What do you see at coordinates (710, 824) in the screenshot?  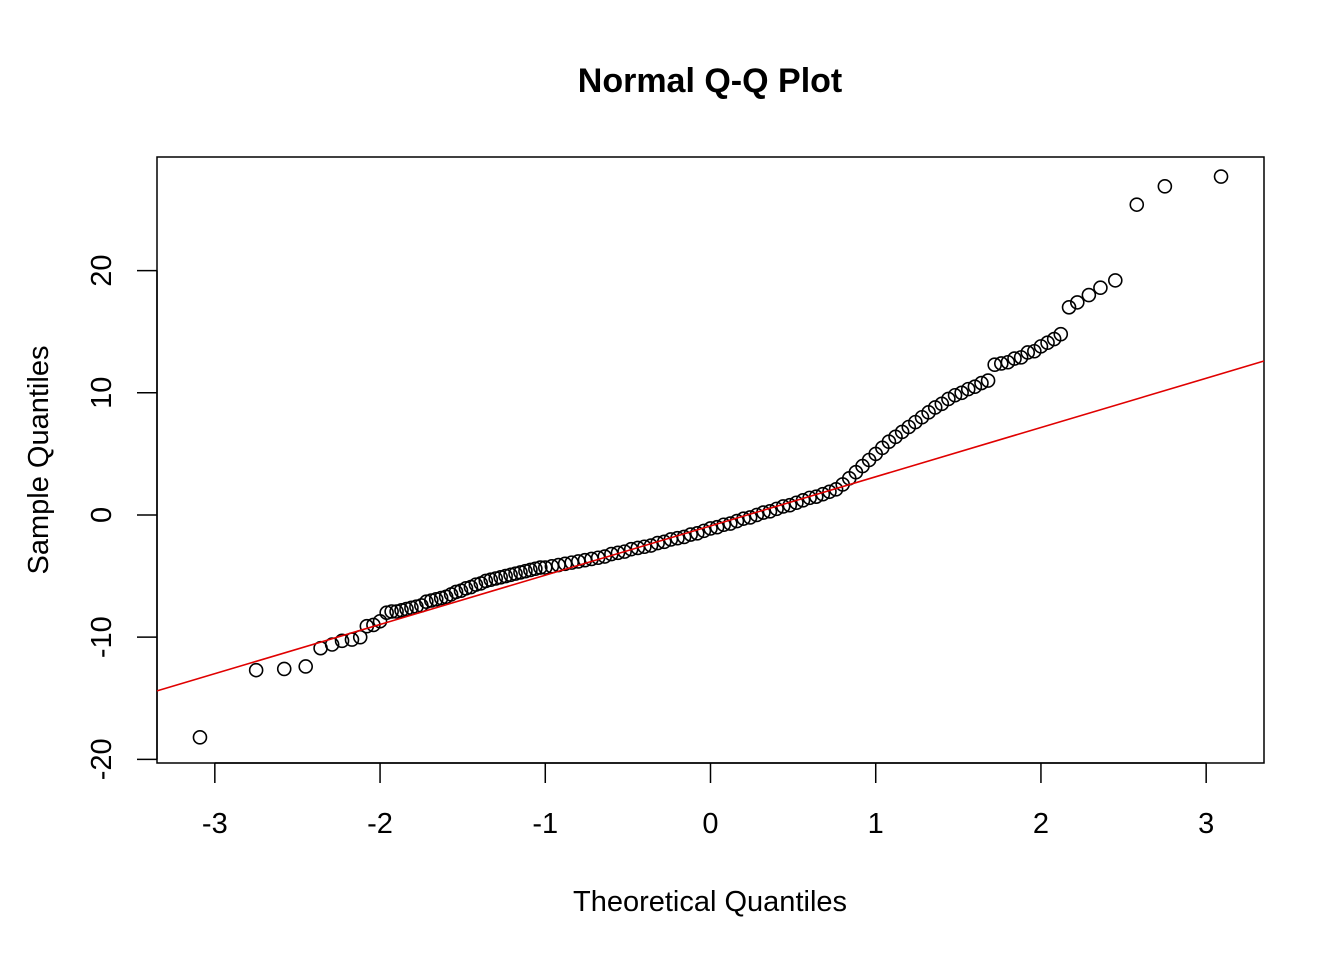 I see `x-tick-label: 0` at bounding box center [710, 824].